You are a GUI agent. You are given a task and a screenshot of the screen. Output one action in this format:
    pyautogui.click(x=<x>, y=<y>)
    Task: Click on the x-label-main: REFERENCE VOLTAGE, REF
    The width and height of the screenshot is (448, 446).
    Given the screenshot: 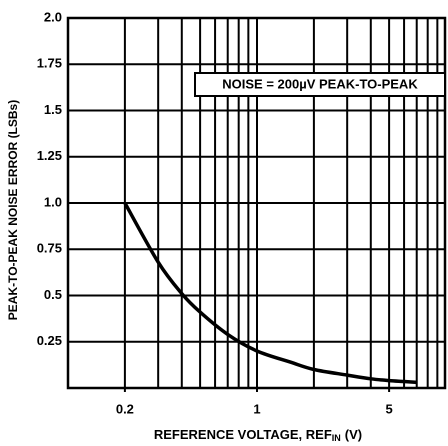 What is the action you would take?
    pyautogui.click(x=243, y=434)
    